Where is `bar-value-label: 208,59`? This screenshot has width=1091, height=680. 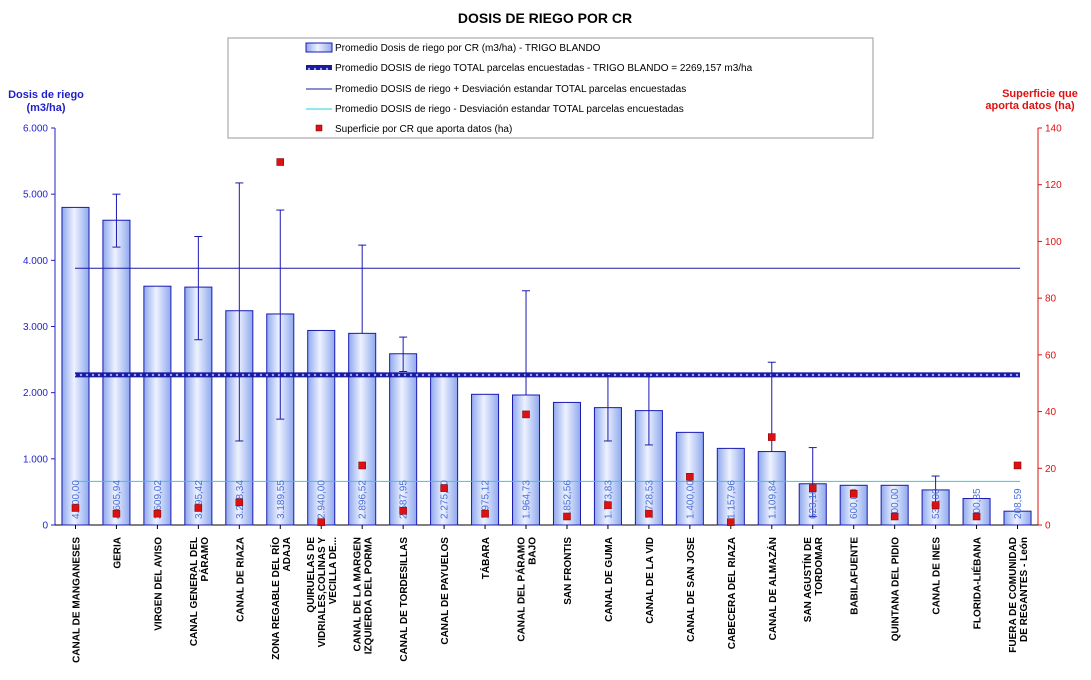
bar-value-label: 208,59 is located at coordinates (1018, 503).